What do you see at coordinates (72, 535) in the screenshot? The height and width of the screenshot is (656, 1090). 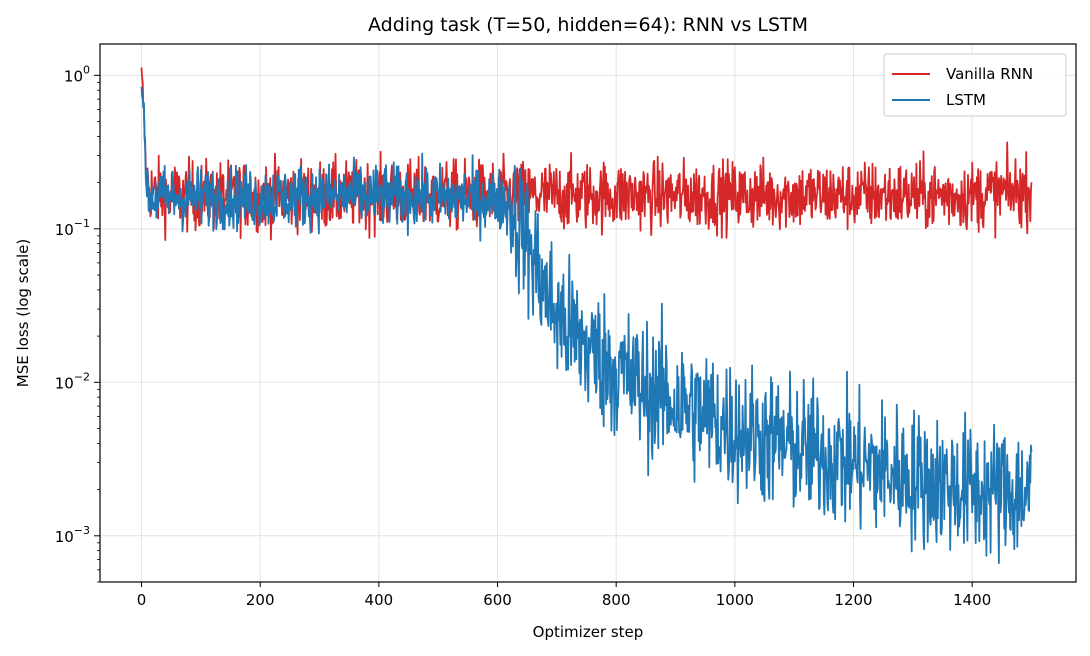 I see `y-tick-label: 10⁻³` at bounding box center [72, 535].